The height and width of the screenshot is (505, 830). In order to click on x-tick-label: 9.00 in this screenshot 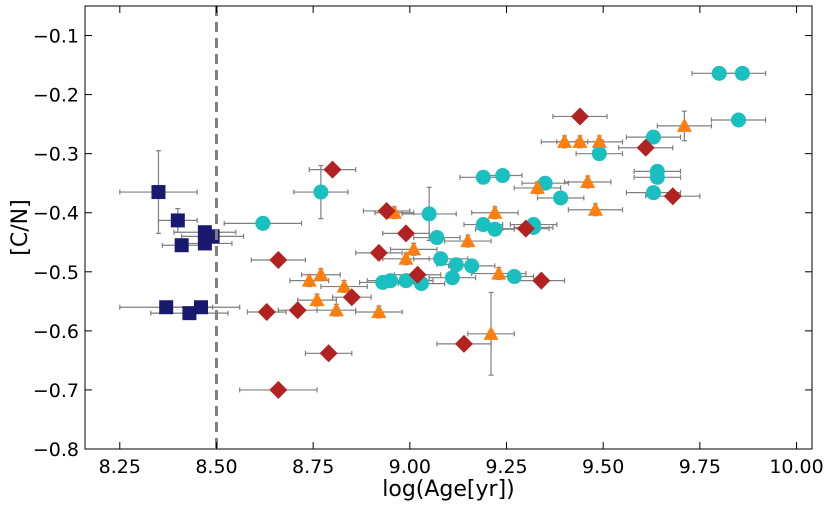, I will do `click(410, 467)`.